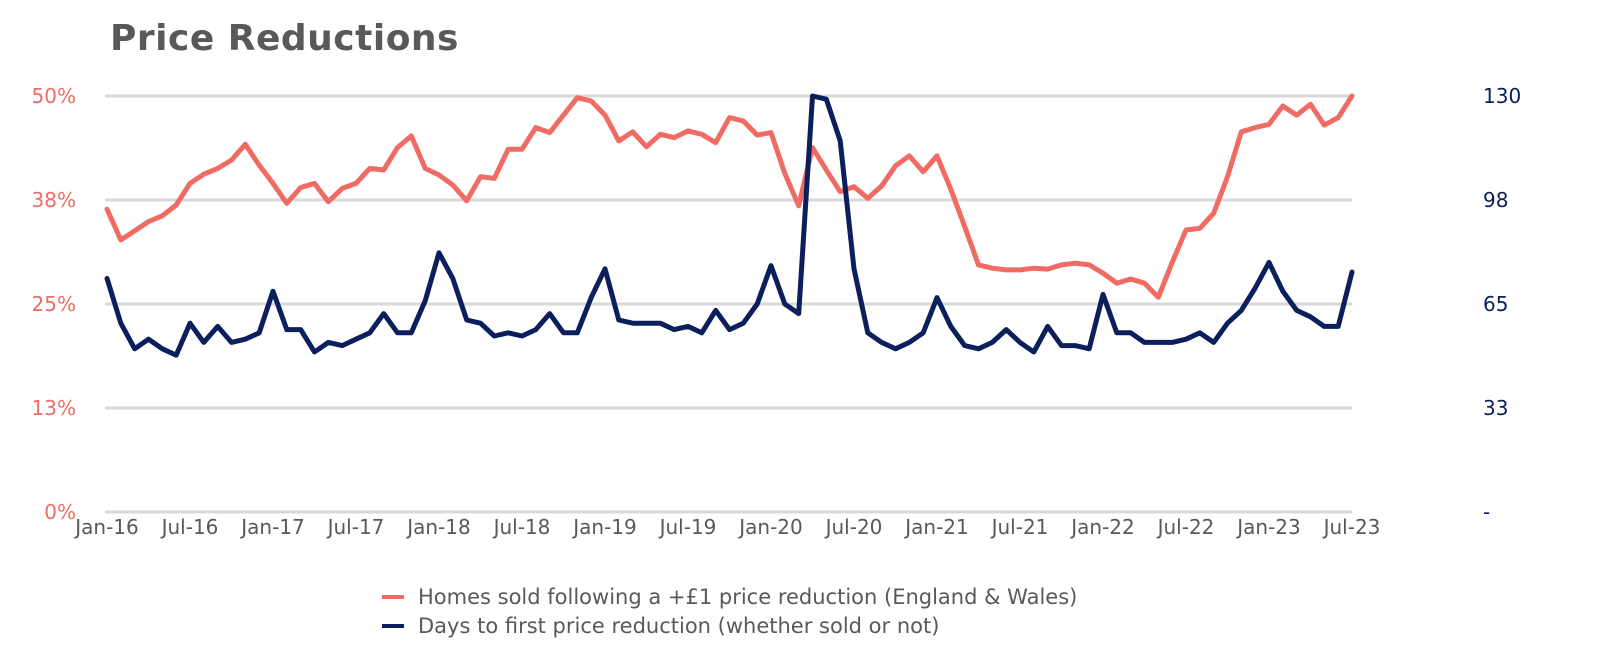 Image resolution: width=1608 pixels, height=650 pixels. What do you see at coordinates (1495, 408) in the screenshot?
I see `right-tick-label: 33` at bounding box center [1495, 408].